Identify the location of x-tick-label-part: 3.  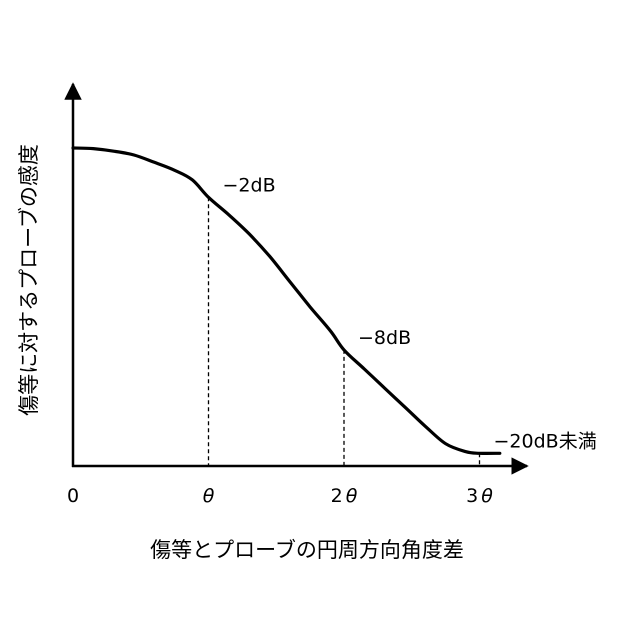
(472, 496).